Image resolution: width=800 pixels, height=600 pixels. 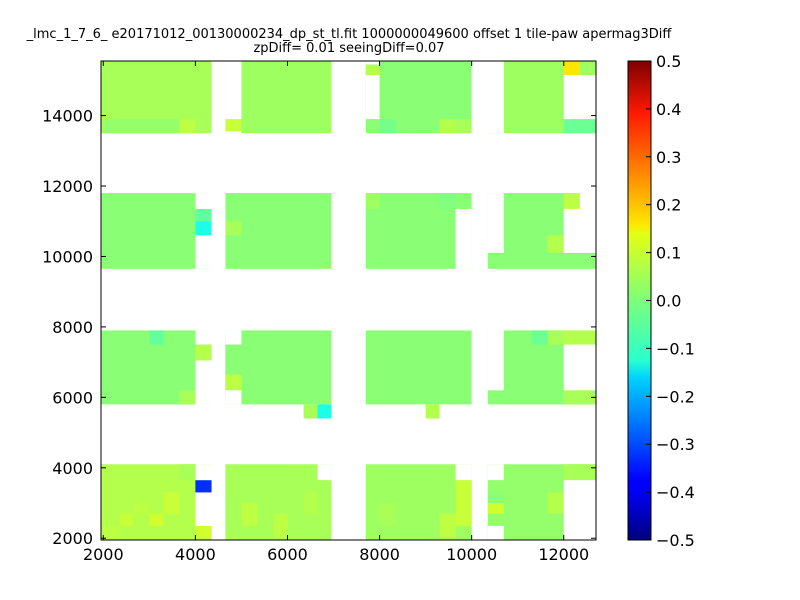 I want to click on y-tick-label: 10000, so click(x=67, y=256).